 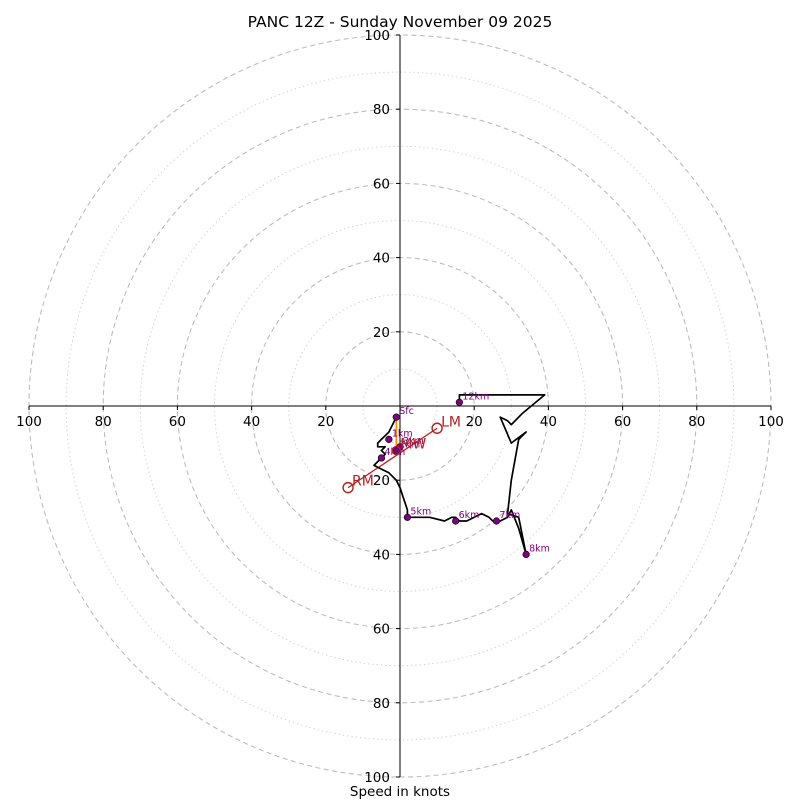 I want to click on storm-label-rm: RM, so click(x=363, y=482).